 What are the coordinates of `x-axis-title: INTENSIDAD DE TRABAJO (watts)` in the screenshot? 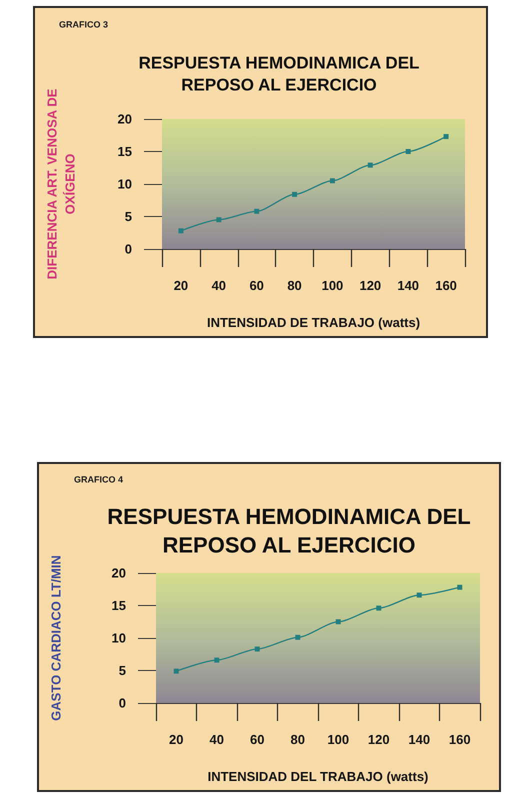 It's located at (313, 322).